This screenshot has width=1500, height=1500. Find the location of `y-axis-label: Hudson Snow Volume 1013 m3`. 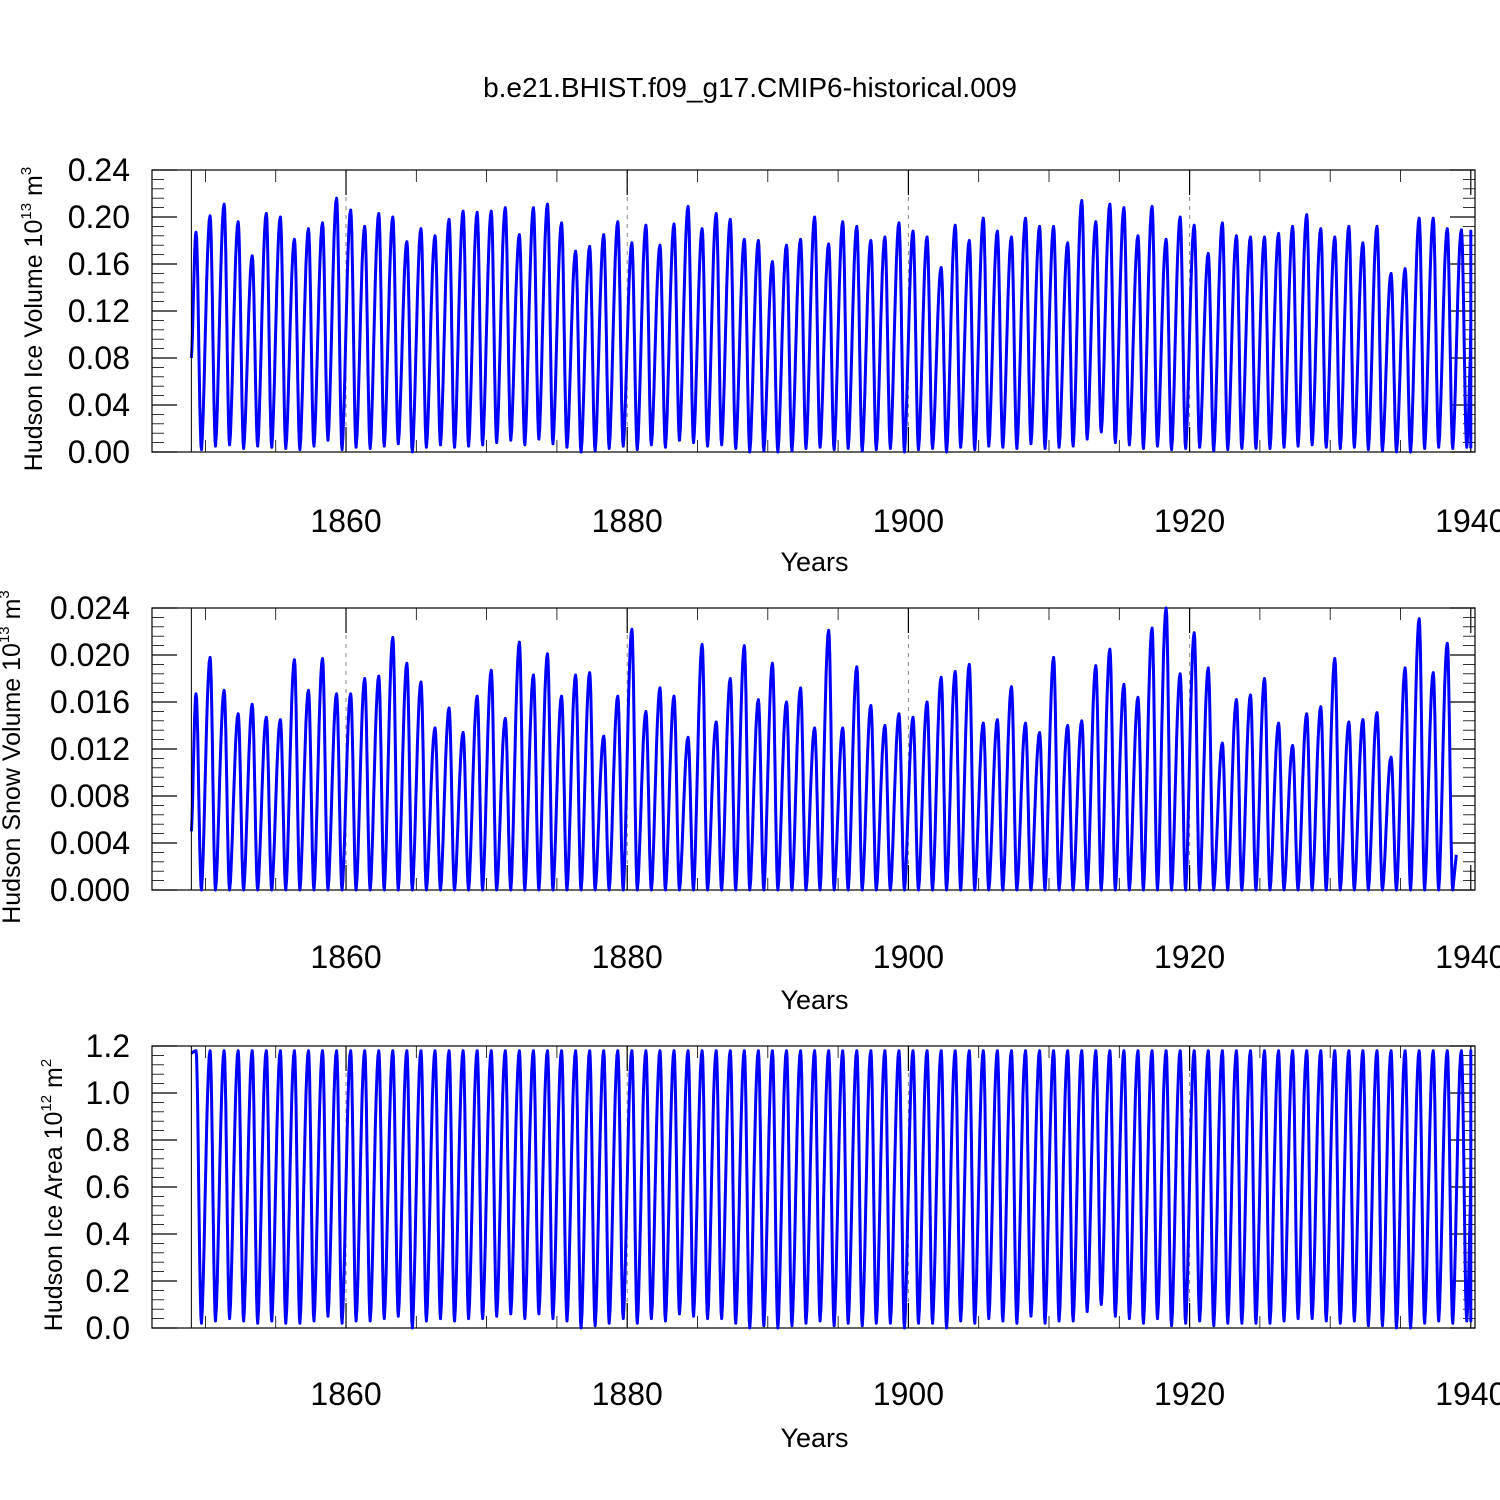

y-axis-label: Hudson Snow Volume 1013 m3 is located at coordinates (13, 757).